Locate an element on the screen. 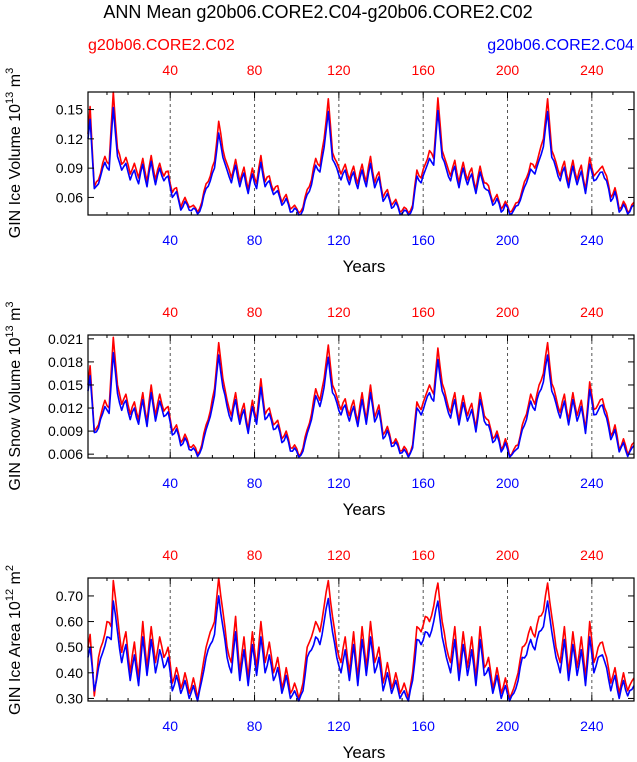 This screenshot has height=762, width=637. y-tick-label: 0.15 is located at coordinates (69, 110).